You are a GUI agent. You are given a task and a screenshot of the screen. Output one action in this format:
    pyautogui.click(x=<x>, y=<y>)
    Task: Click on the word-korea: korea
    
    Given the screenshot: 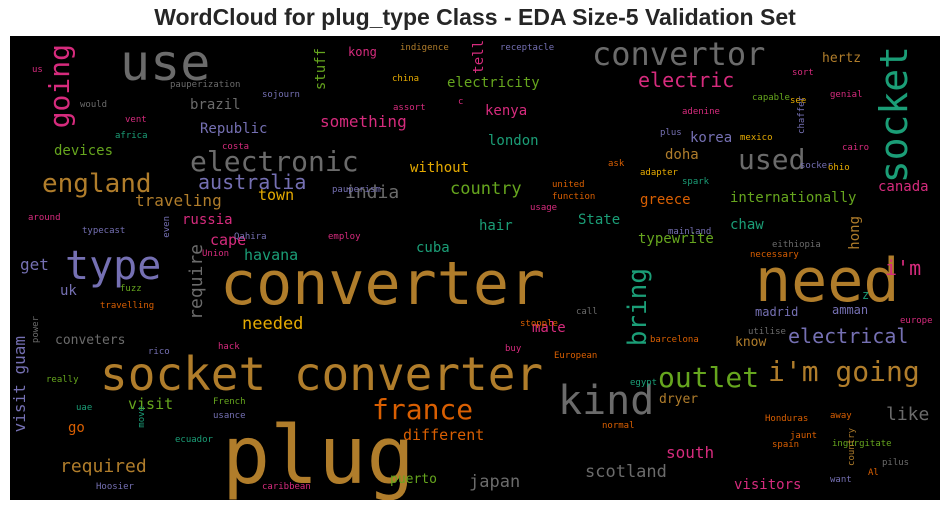 What is the action you would take?
    pyautogui.click(x=711, y=138)
    